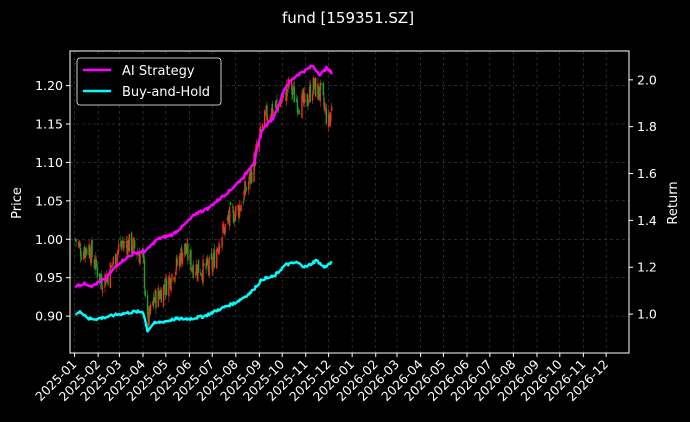 This screenshot has width=690, height=422. What do you see at coordinates (17, 203) in the screenshot?
I see `y-axis-label-left: Price` at bounding box center [17, 203].